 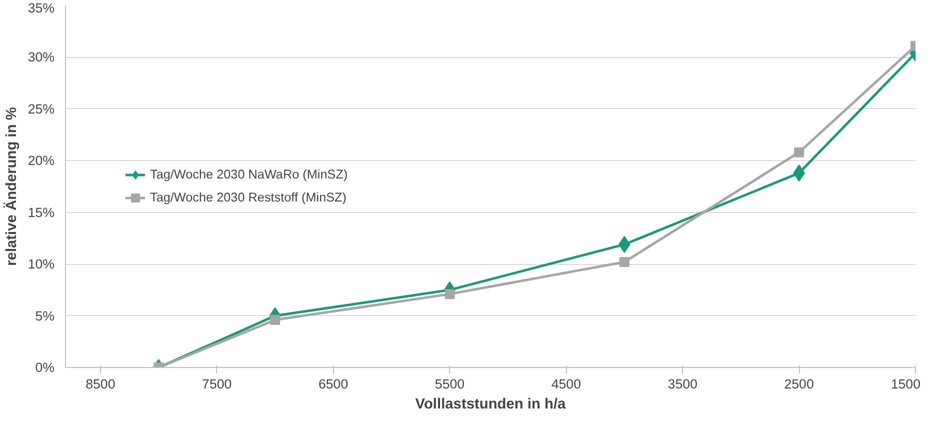 What do you see at coordinates (905, 384) in the screenshot?
I see `x-tick-label: 1500` at bounding box center [905, 384].